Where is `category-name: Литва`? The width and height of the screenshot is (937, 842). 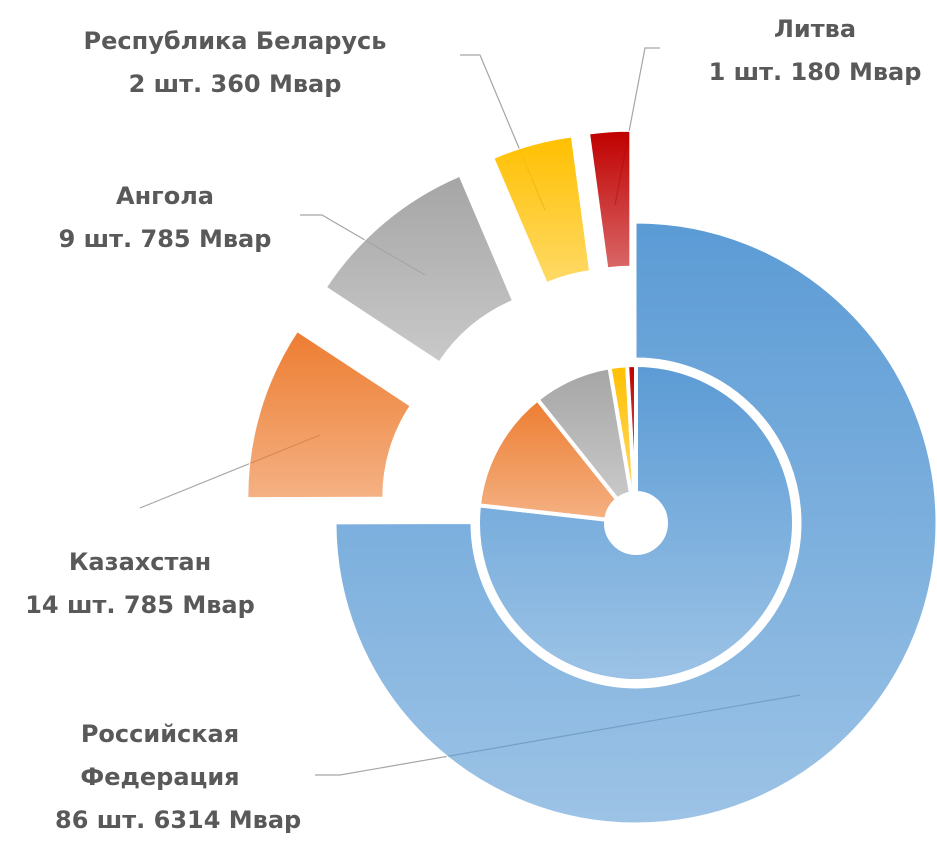
category-name: Литва is located at coordinates (815, 29).